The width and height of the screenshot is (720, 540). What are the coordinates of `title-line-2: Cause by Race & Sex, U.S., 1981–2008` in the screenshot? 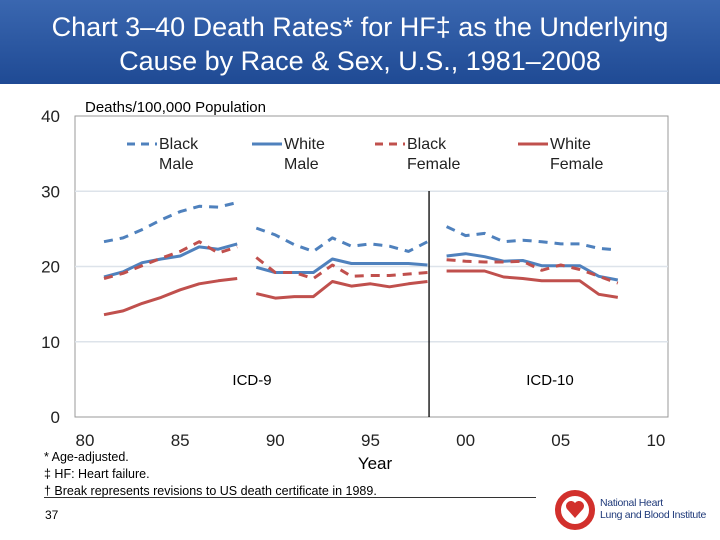 It's located at (360, 61).